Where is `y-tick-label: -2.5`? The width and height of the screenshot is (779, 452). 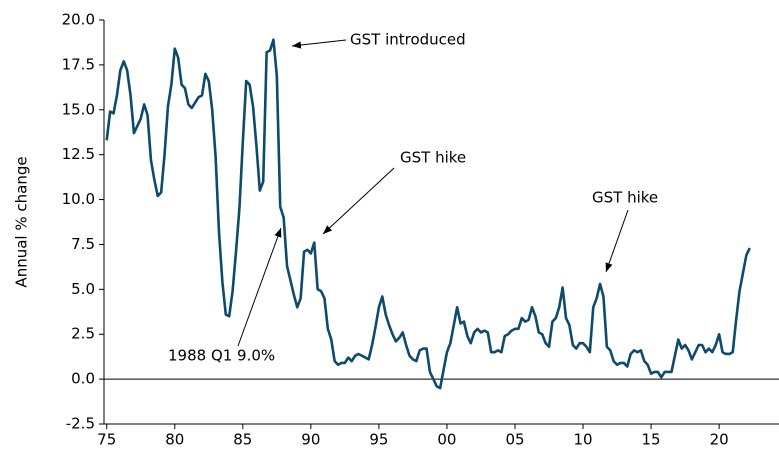
y-tick-label: -2.5 is located at coordinates (80, 424).